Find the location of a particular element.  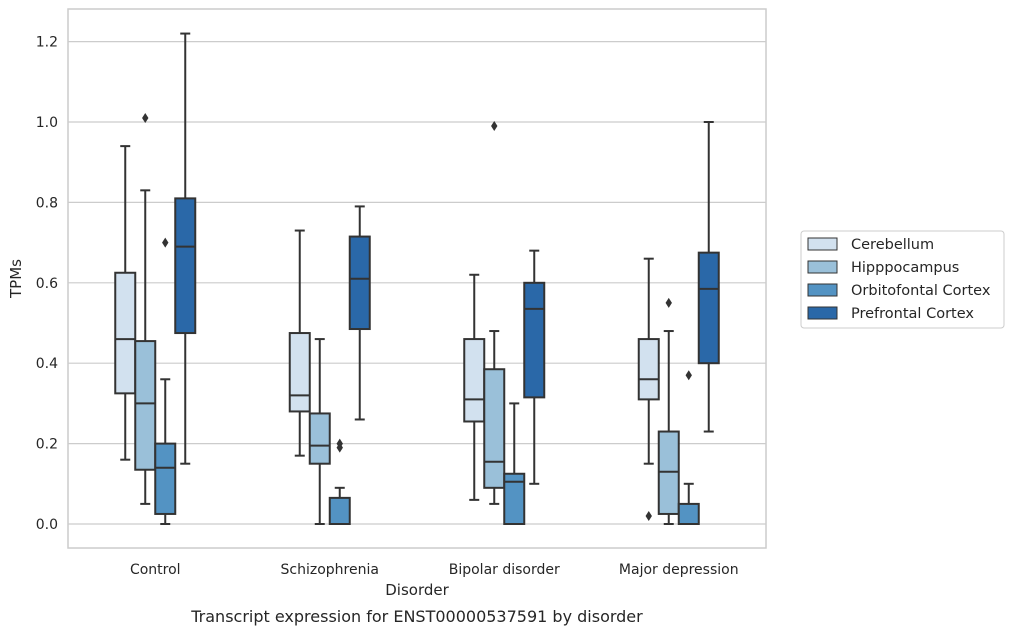

box-control-prefrontal-cortex is located at coordinates (185, 248).